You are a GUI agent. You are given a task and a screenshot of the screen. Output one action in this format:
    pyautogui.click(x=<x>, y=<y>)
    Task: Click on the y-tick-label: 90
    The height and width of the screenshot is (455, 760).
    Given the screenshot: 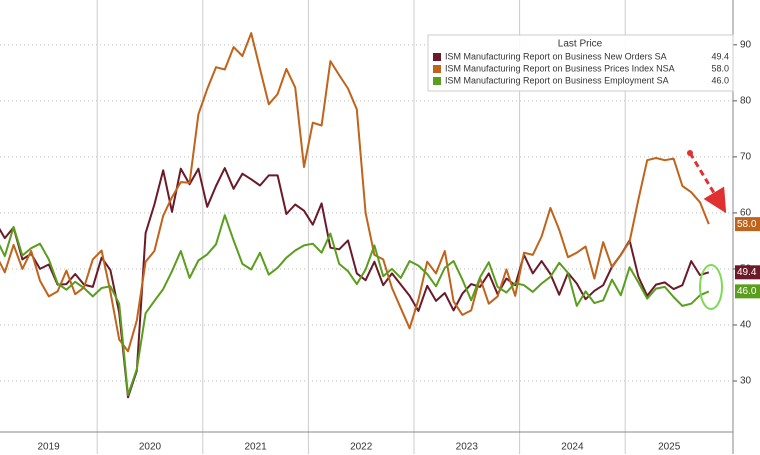 What is the action you would take?
    pyautogui.click(x=746, y=44)
    